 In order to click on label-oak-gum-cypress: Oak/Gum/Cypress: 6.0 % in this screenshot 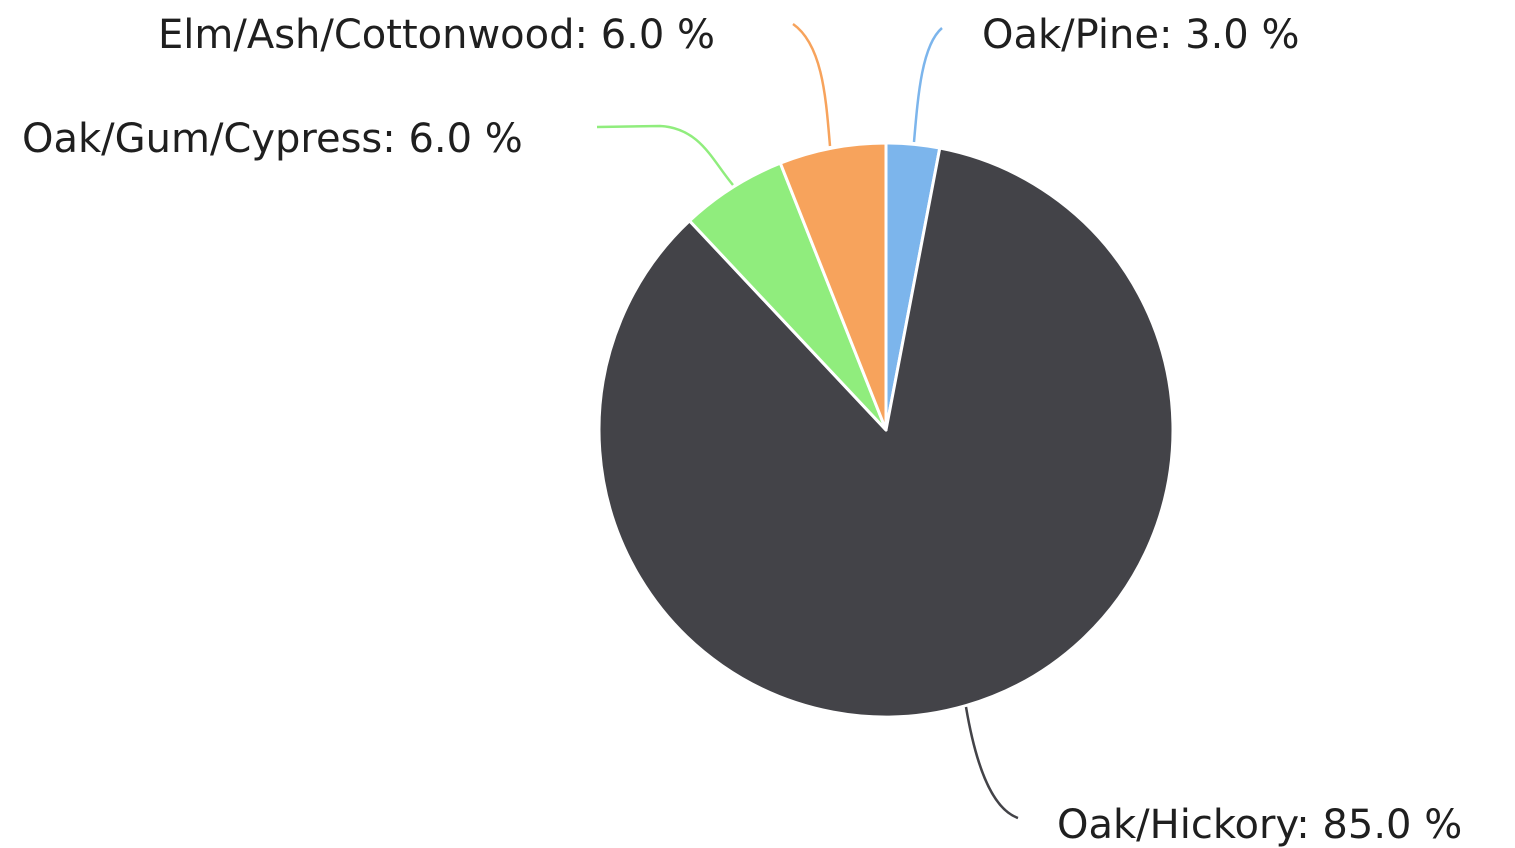, I will do `click(272, 139)`.